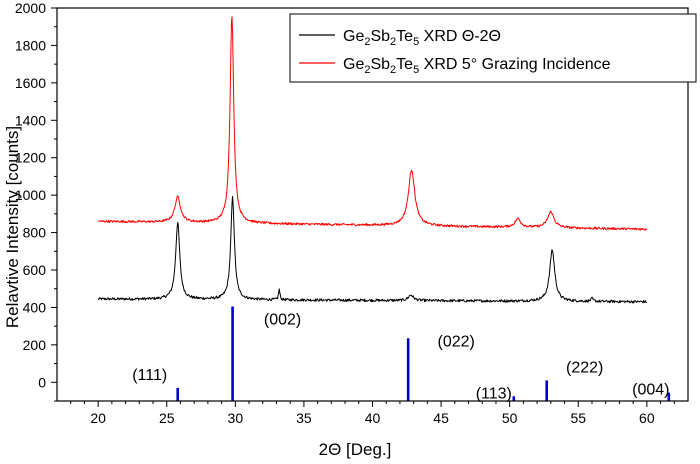  I want to click on y-tick-label: 1600, so click(30, 83).